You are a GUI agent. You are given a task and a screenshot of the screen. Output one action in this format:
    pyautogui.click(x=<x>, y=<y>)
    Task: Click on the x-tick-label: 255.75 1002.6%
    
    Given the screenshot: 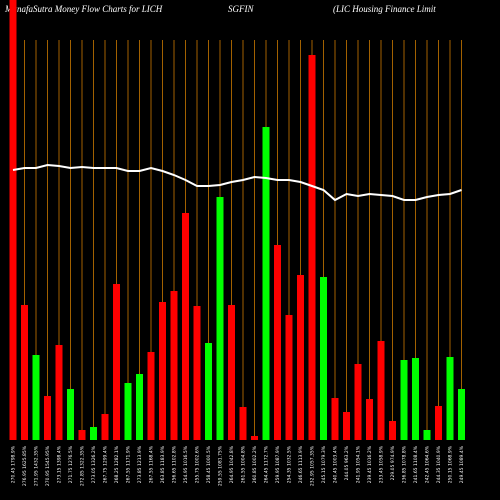 What is the action you would take?
    pyautogui.click(x=198, y=464)
    